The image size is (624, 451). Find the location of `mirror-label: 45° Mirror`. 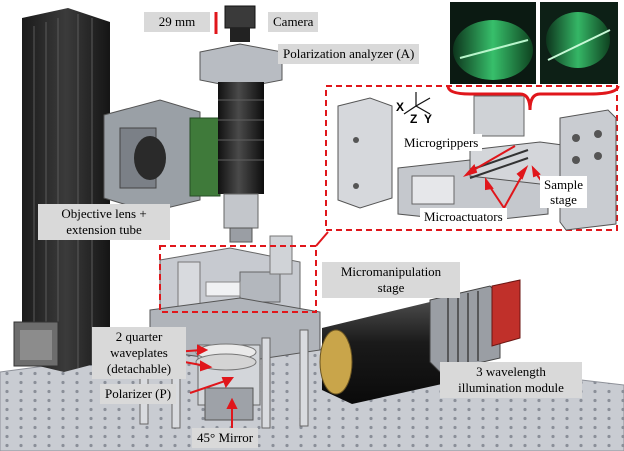

mirror-label: 45° Mirror is located at coordinates (225, 438).